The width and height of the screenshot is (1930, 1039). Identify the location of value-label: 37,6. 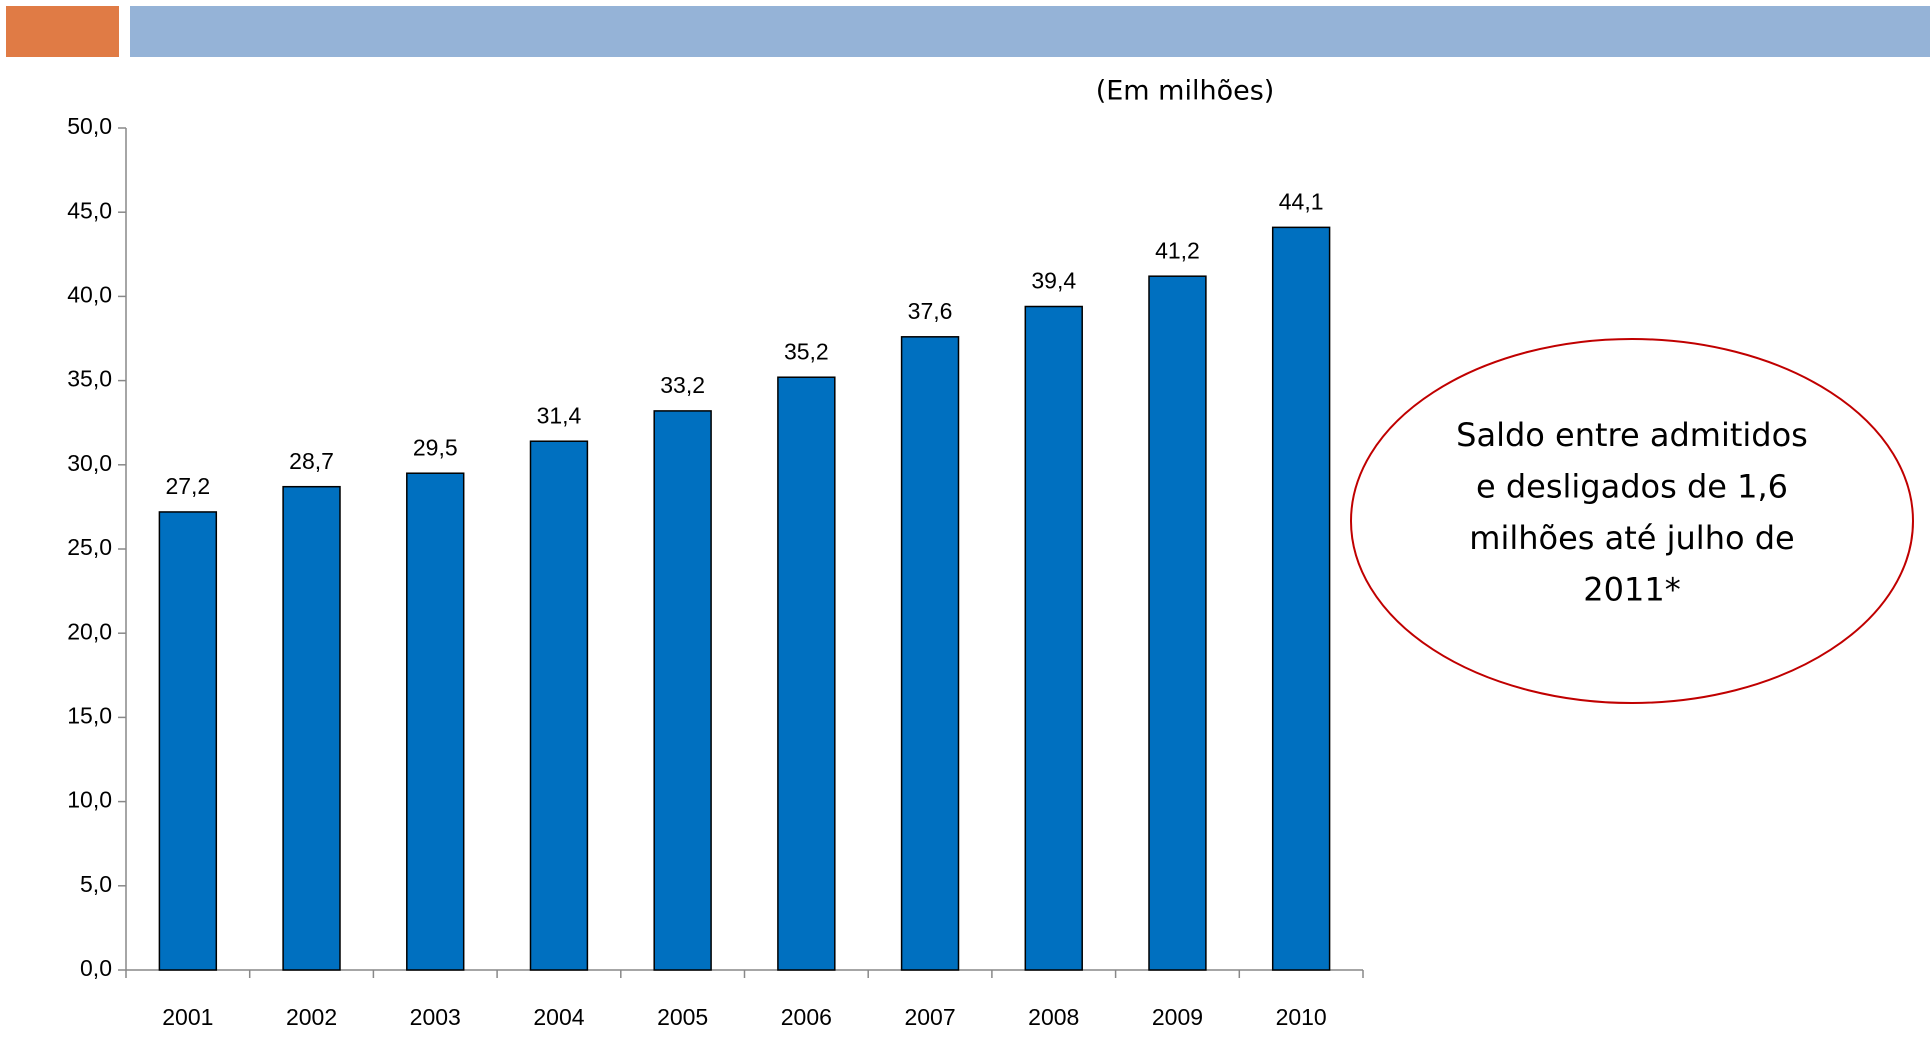
(930, 311).